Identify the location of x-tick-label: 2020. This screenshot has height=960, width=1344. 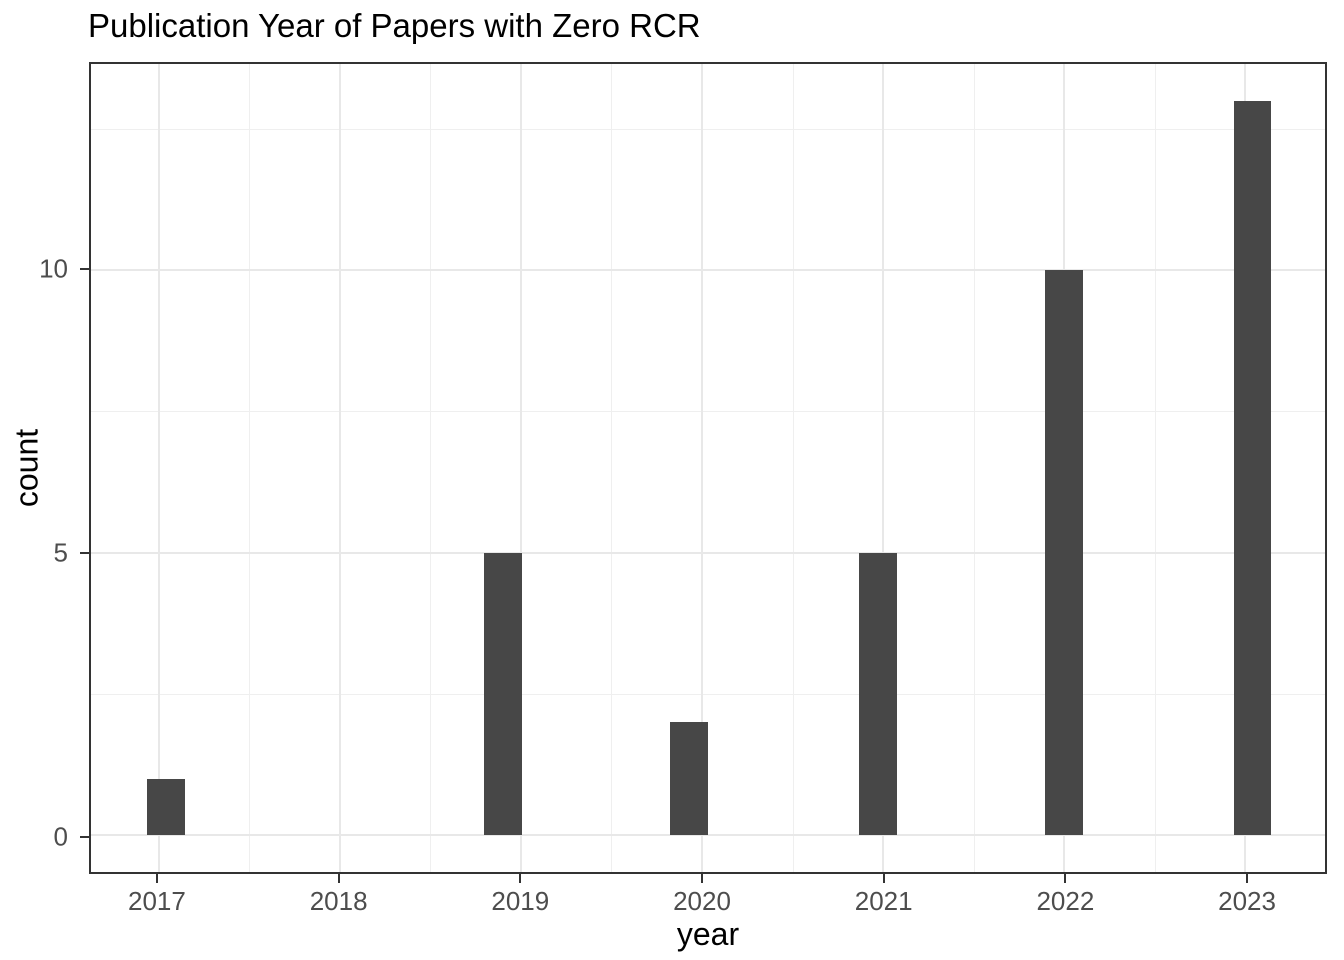
(702, 901).